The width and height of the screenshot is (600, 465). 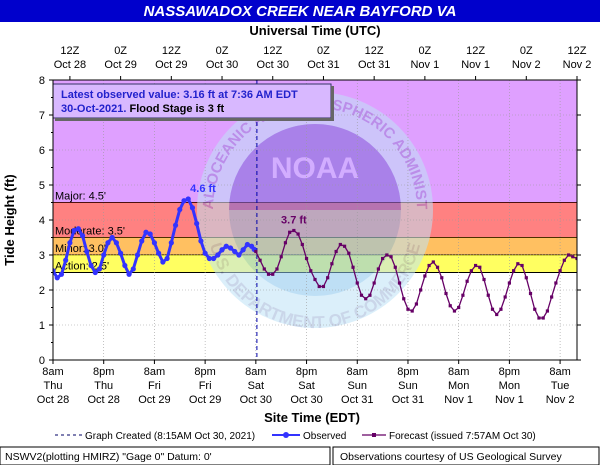 What do you see at coordinates (324, 436) in the screenshot?
I see `legend-observed: Observed` at bounding box center [324, 436].